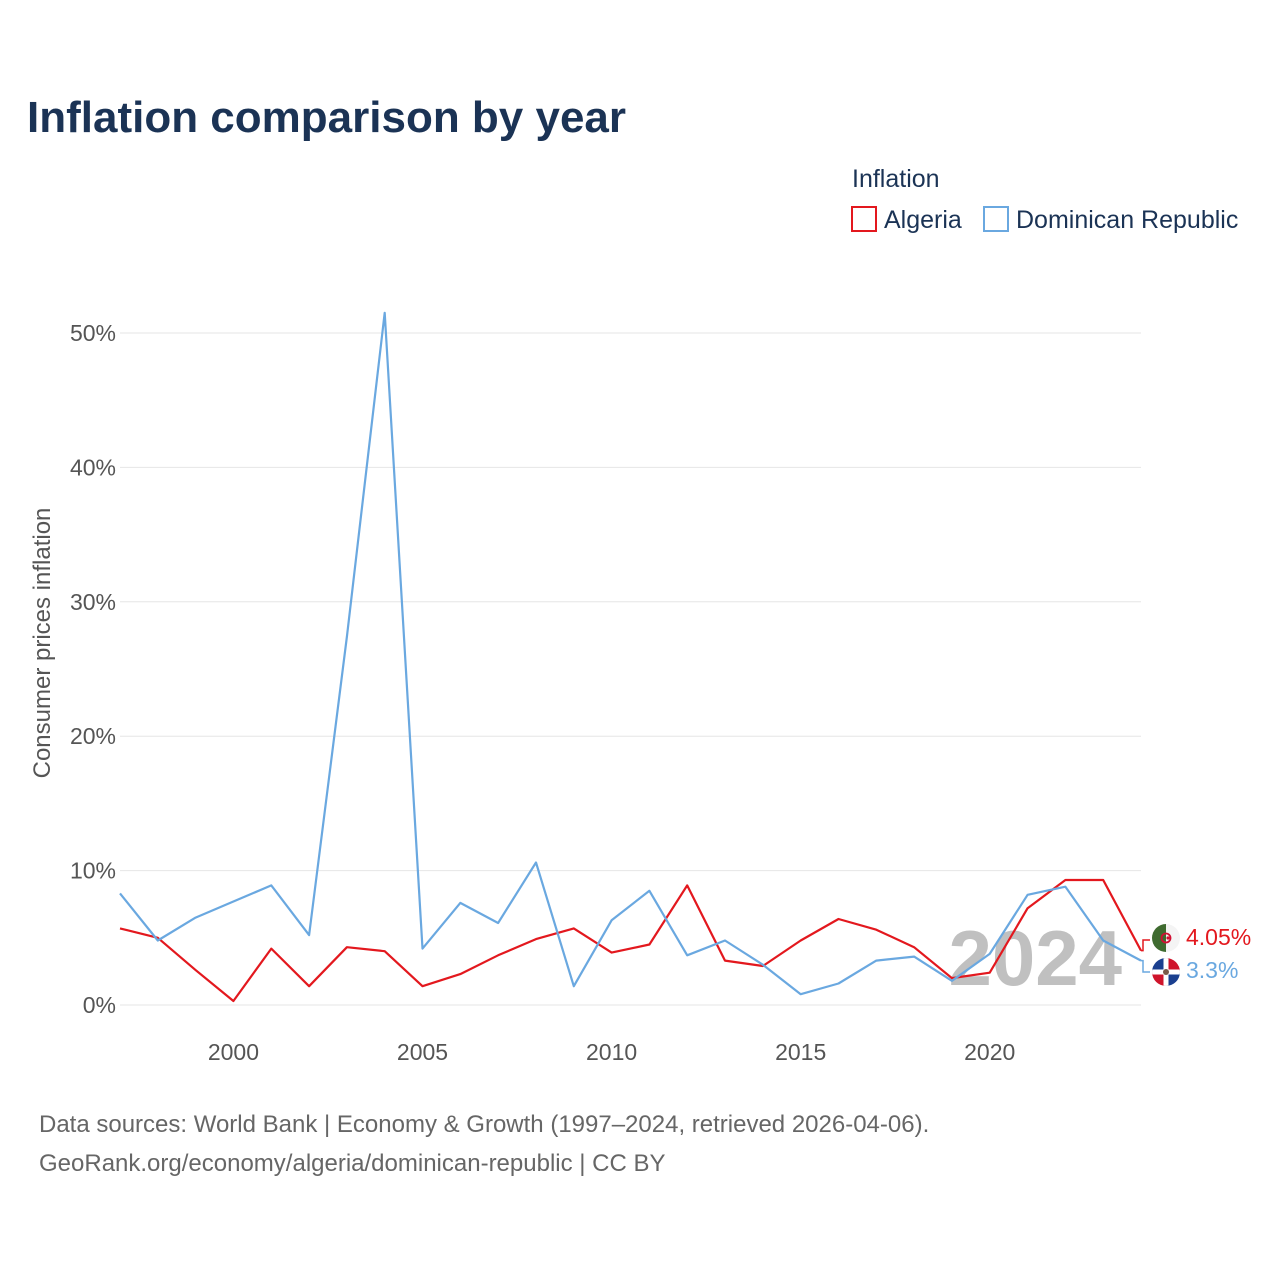  Describe the element at coordinates (1212, 970) in the screenshot. I see `dominican-end-label: 3.3%` at that location.